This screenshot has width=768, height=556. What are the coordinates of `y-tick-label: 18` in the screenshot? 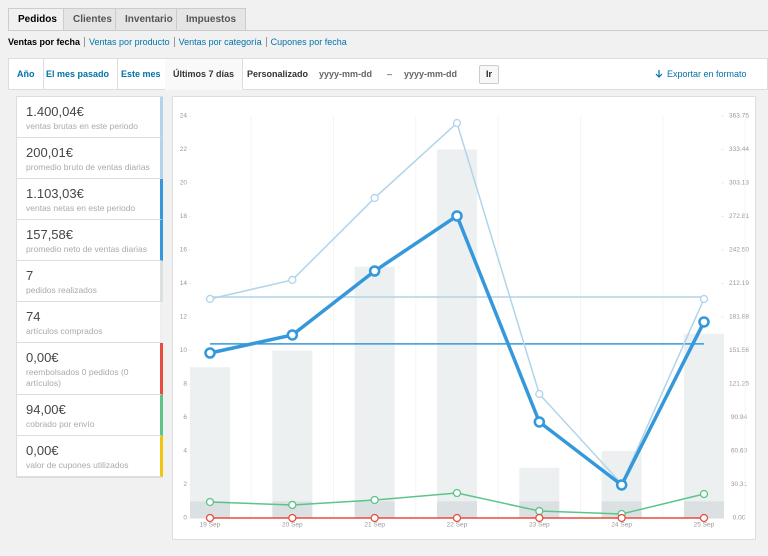 It's located at (184, 216).